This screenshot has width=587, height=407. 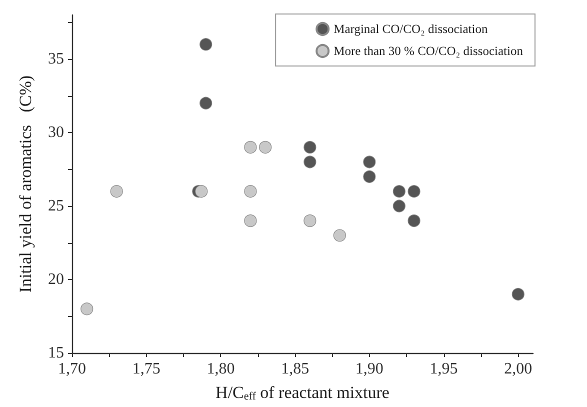 What do you see at coordinates (25, 184) in the screenshot?
I see `y-axis-title: Initial yield of aromatics (C%)` at bounding box center [25, 184].